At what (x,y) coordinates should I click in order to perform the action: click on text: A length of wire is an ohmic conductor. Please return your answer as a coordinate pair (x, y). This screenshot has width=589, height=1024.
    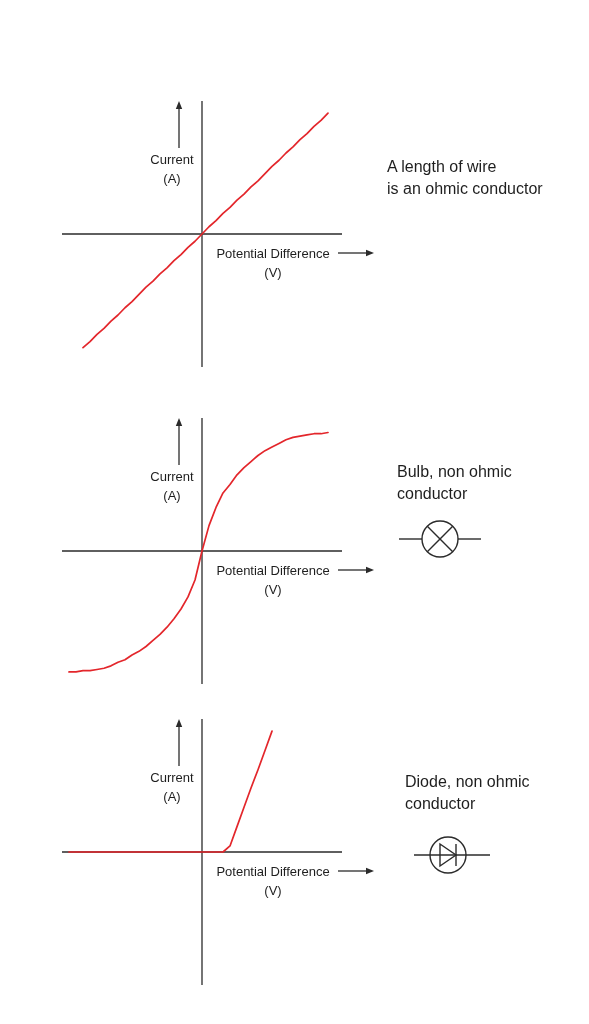
    Looking at the image, I should click on (465, 178).